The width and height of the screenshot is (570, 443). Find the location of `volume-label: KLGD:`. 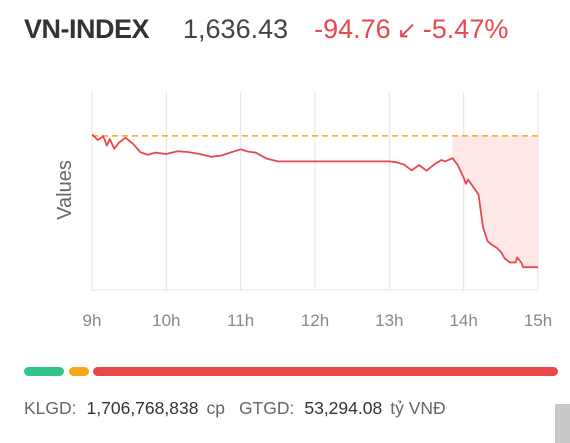

volume-label: KLGD: is located at coordinates (50, 408).